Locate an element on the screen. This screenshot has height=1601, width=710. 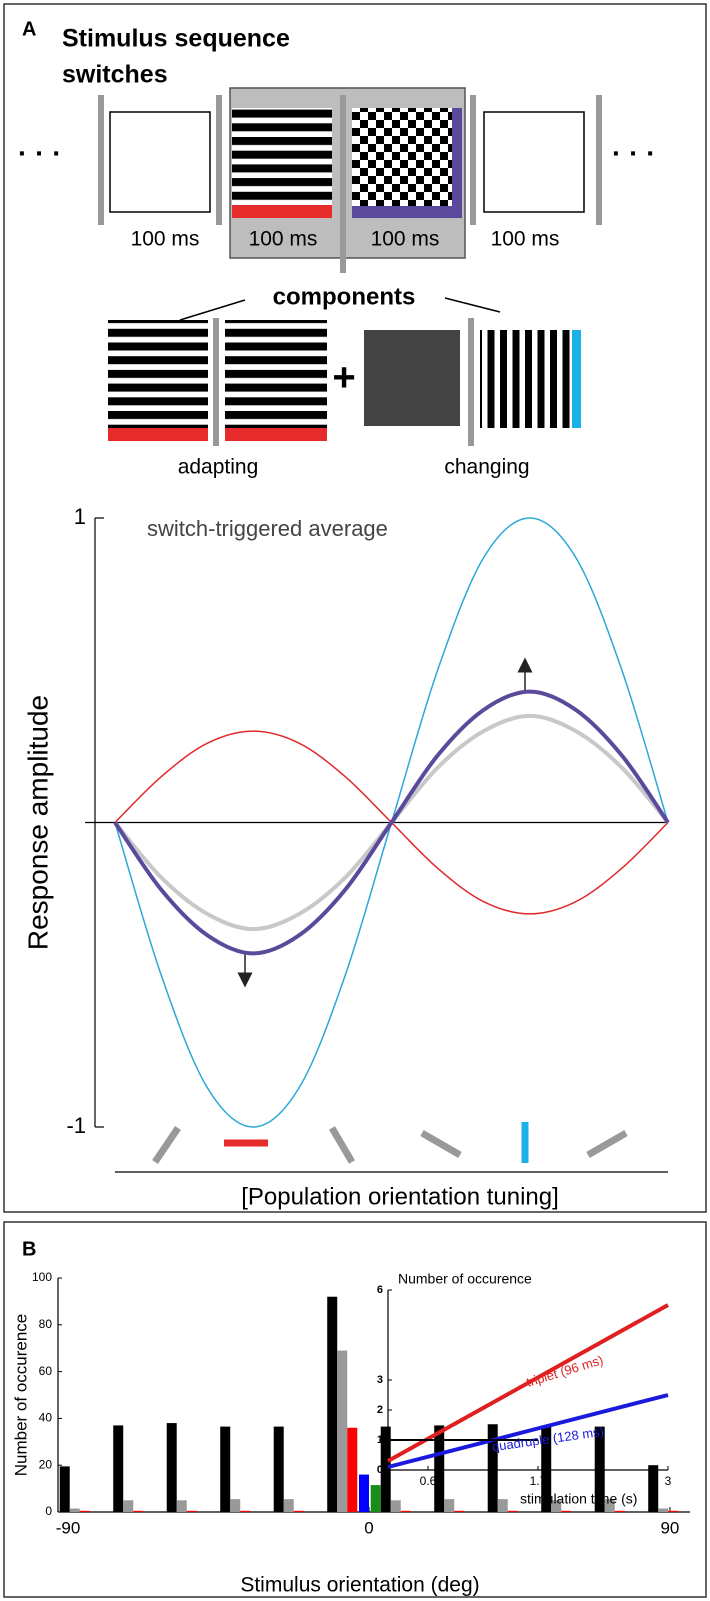
series-label: triplet (96 ms) is located at coordinates (564, 1371).